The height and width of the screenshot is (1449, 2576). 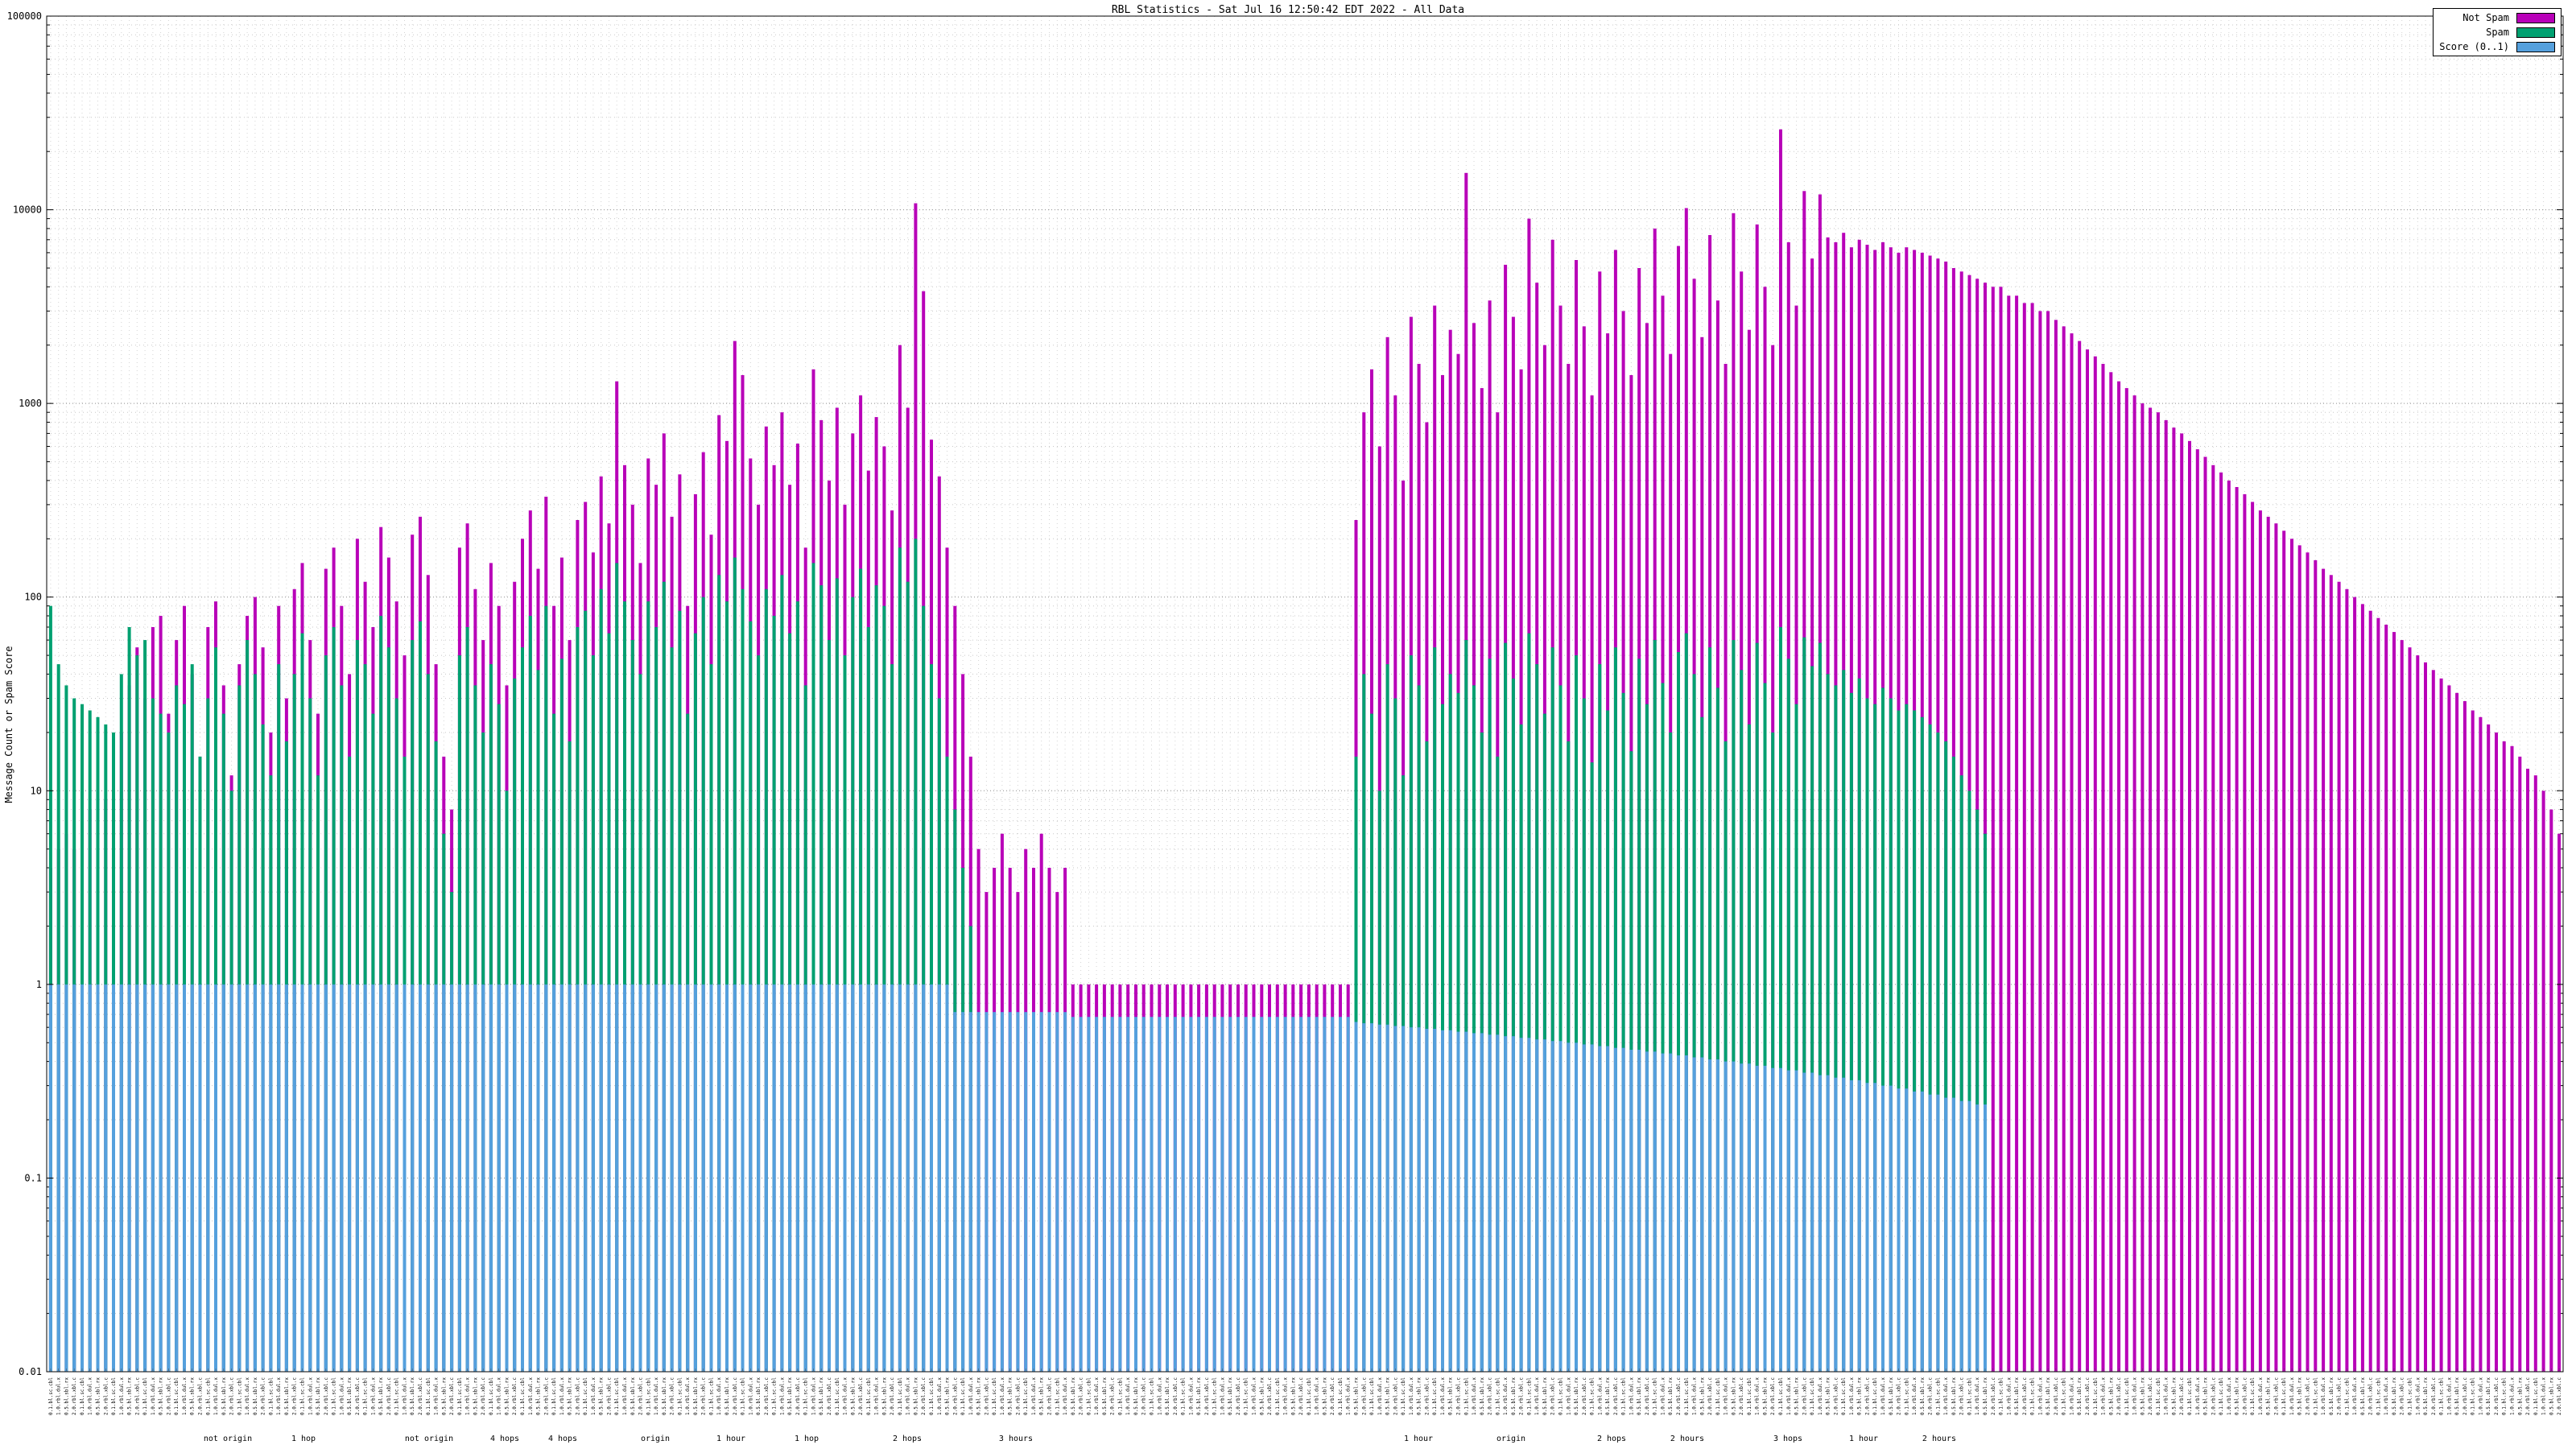 What do you see at coordinates (562, 1439) in the screenshot?
I see `svg-text: 4 hops` at bounding box center [562, 1439].